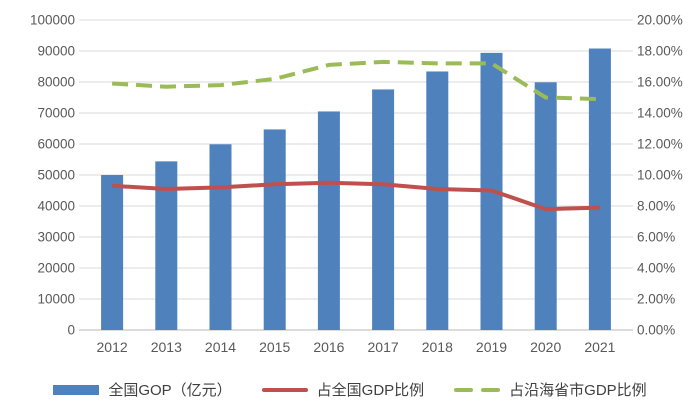 The width and height of the screenshot is (700, 407). What do you see at coordinates (56, 268) in the screenshot?
I see `left-axis-tick-label: 20000` at bounding box center [56, 268].